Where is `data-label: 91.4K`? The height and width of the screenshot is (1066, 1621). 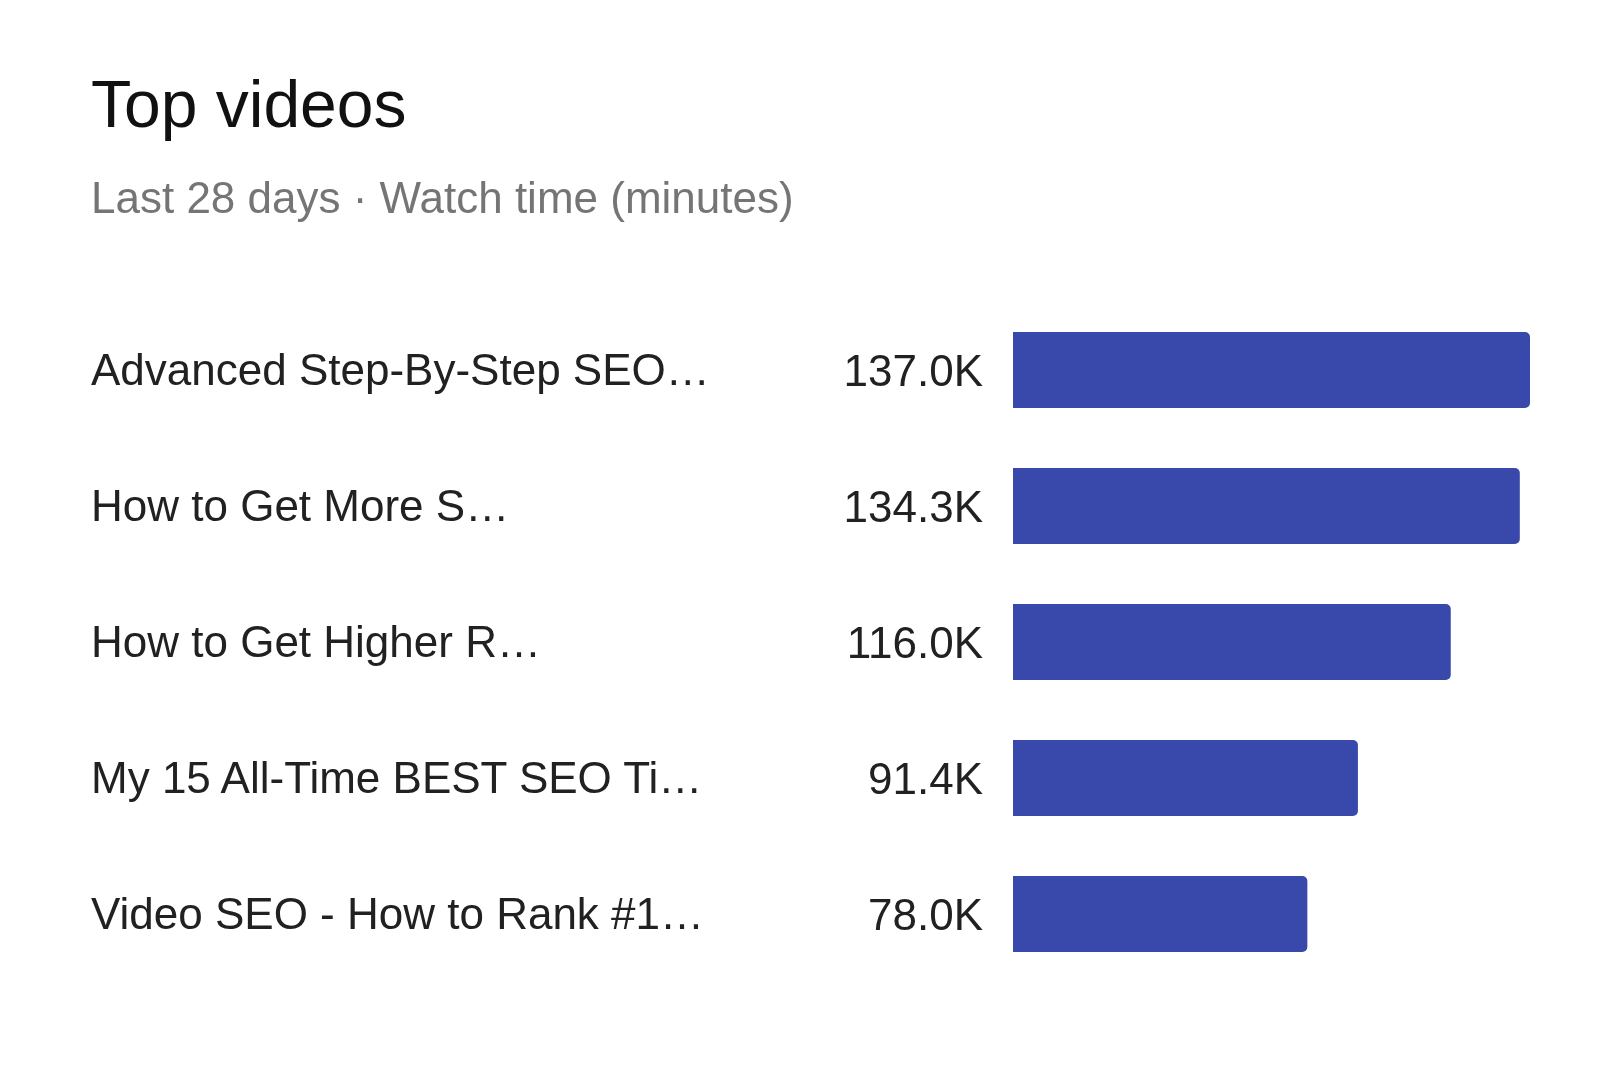 data-label: 91.4K is located at coordinates (925, 778).